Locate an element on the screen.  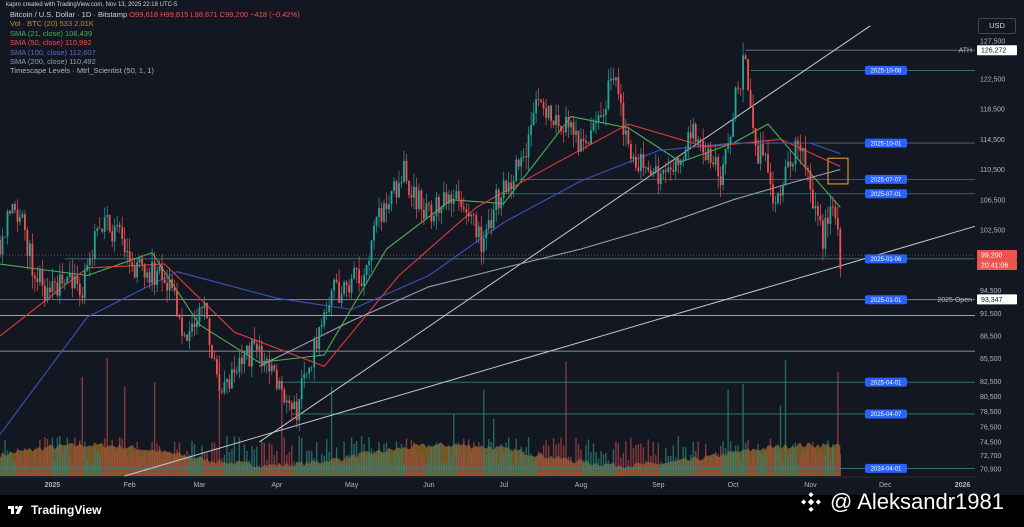
date-tag-label: 2024-04-01 is located at coordinates (886, 470).